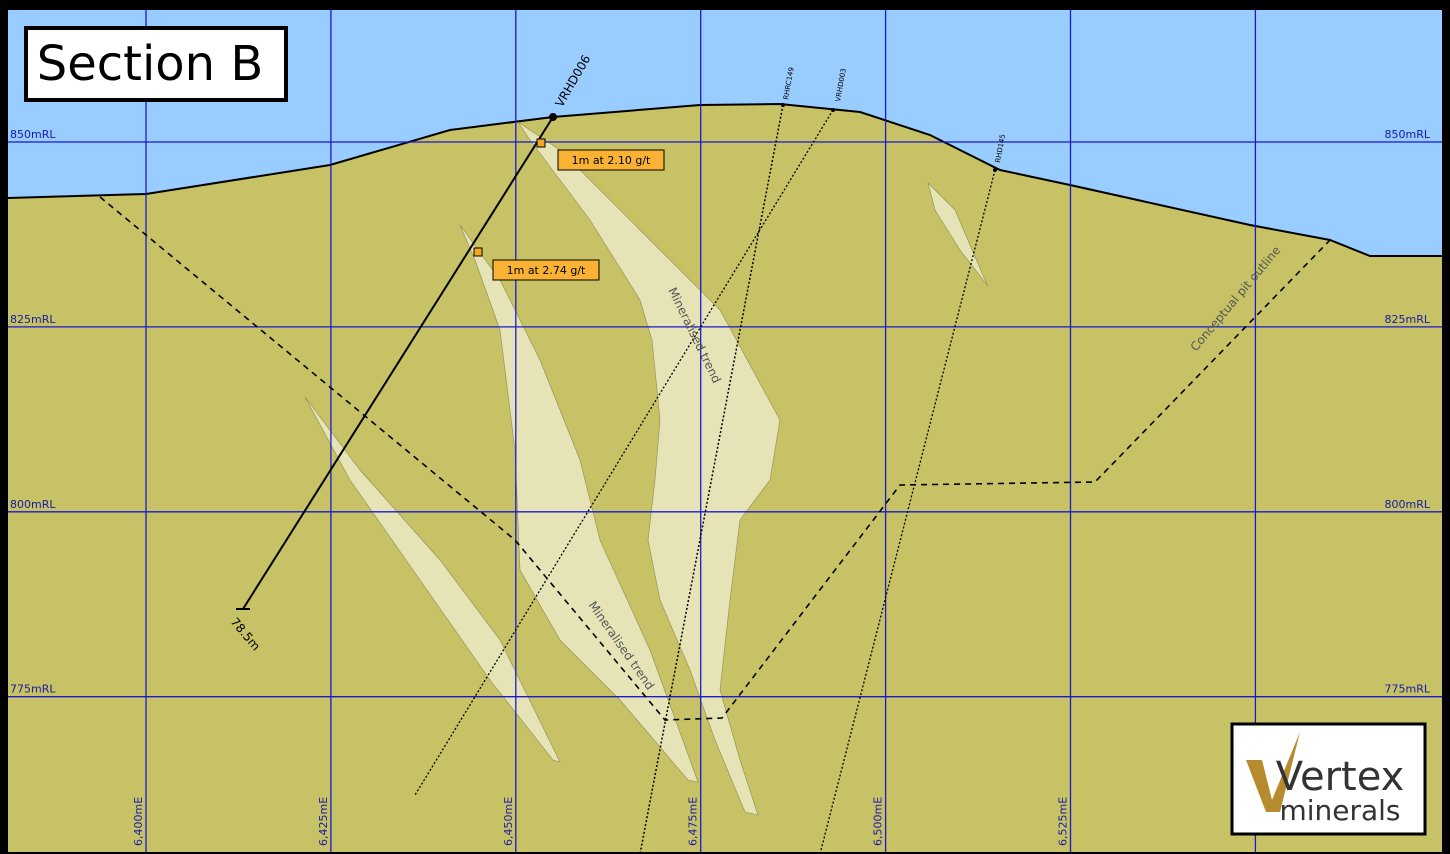  Describe the element at coordinates (1340, 777) in the screenshot. I see `logo-name: Vertex` at that location.